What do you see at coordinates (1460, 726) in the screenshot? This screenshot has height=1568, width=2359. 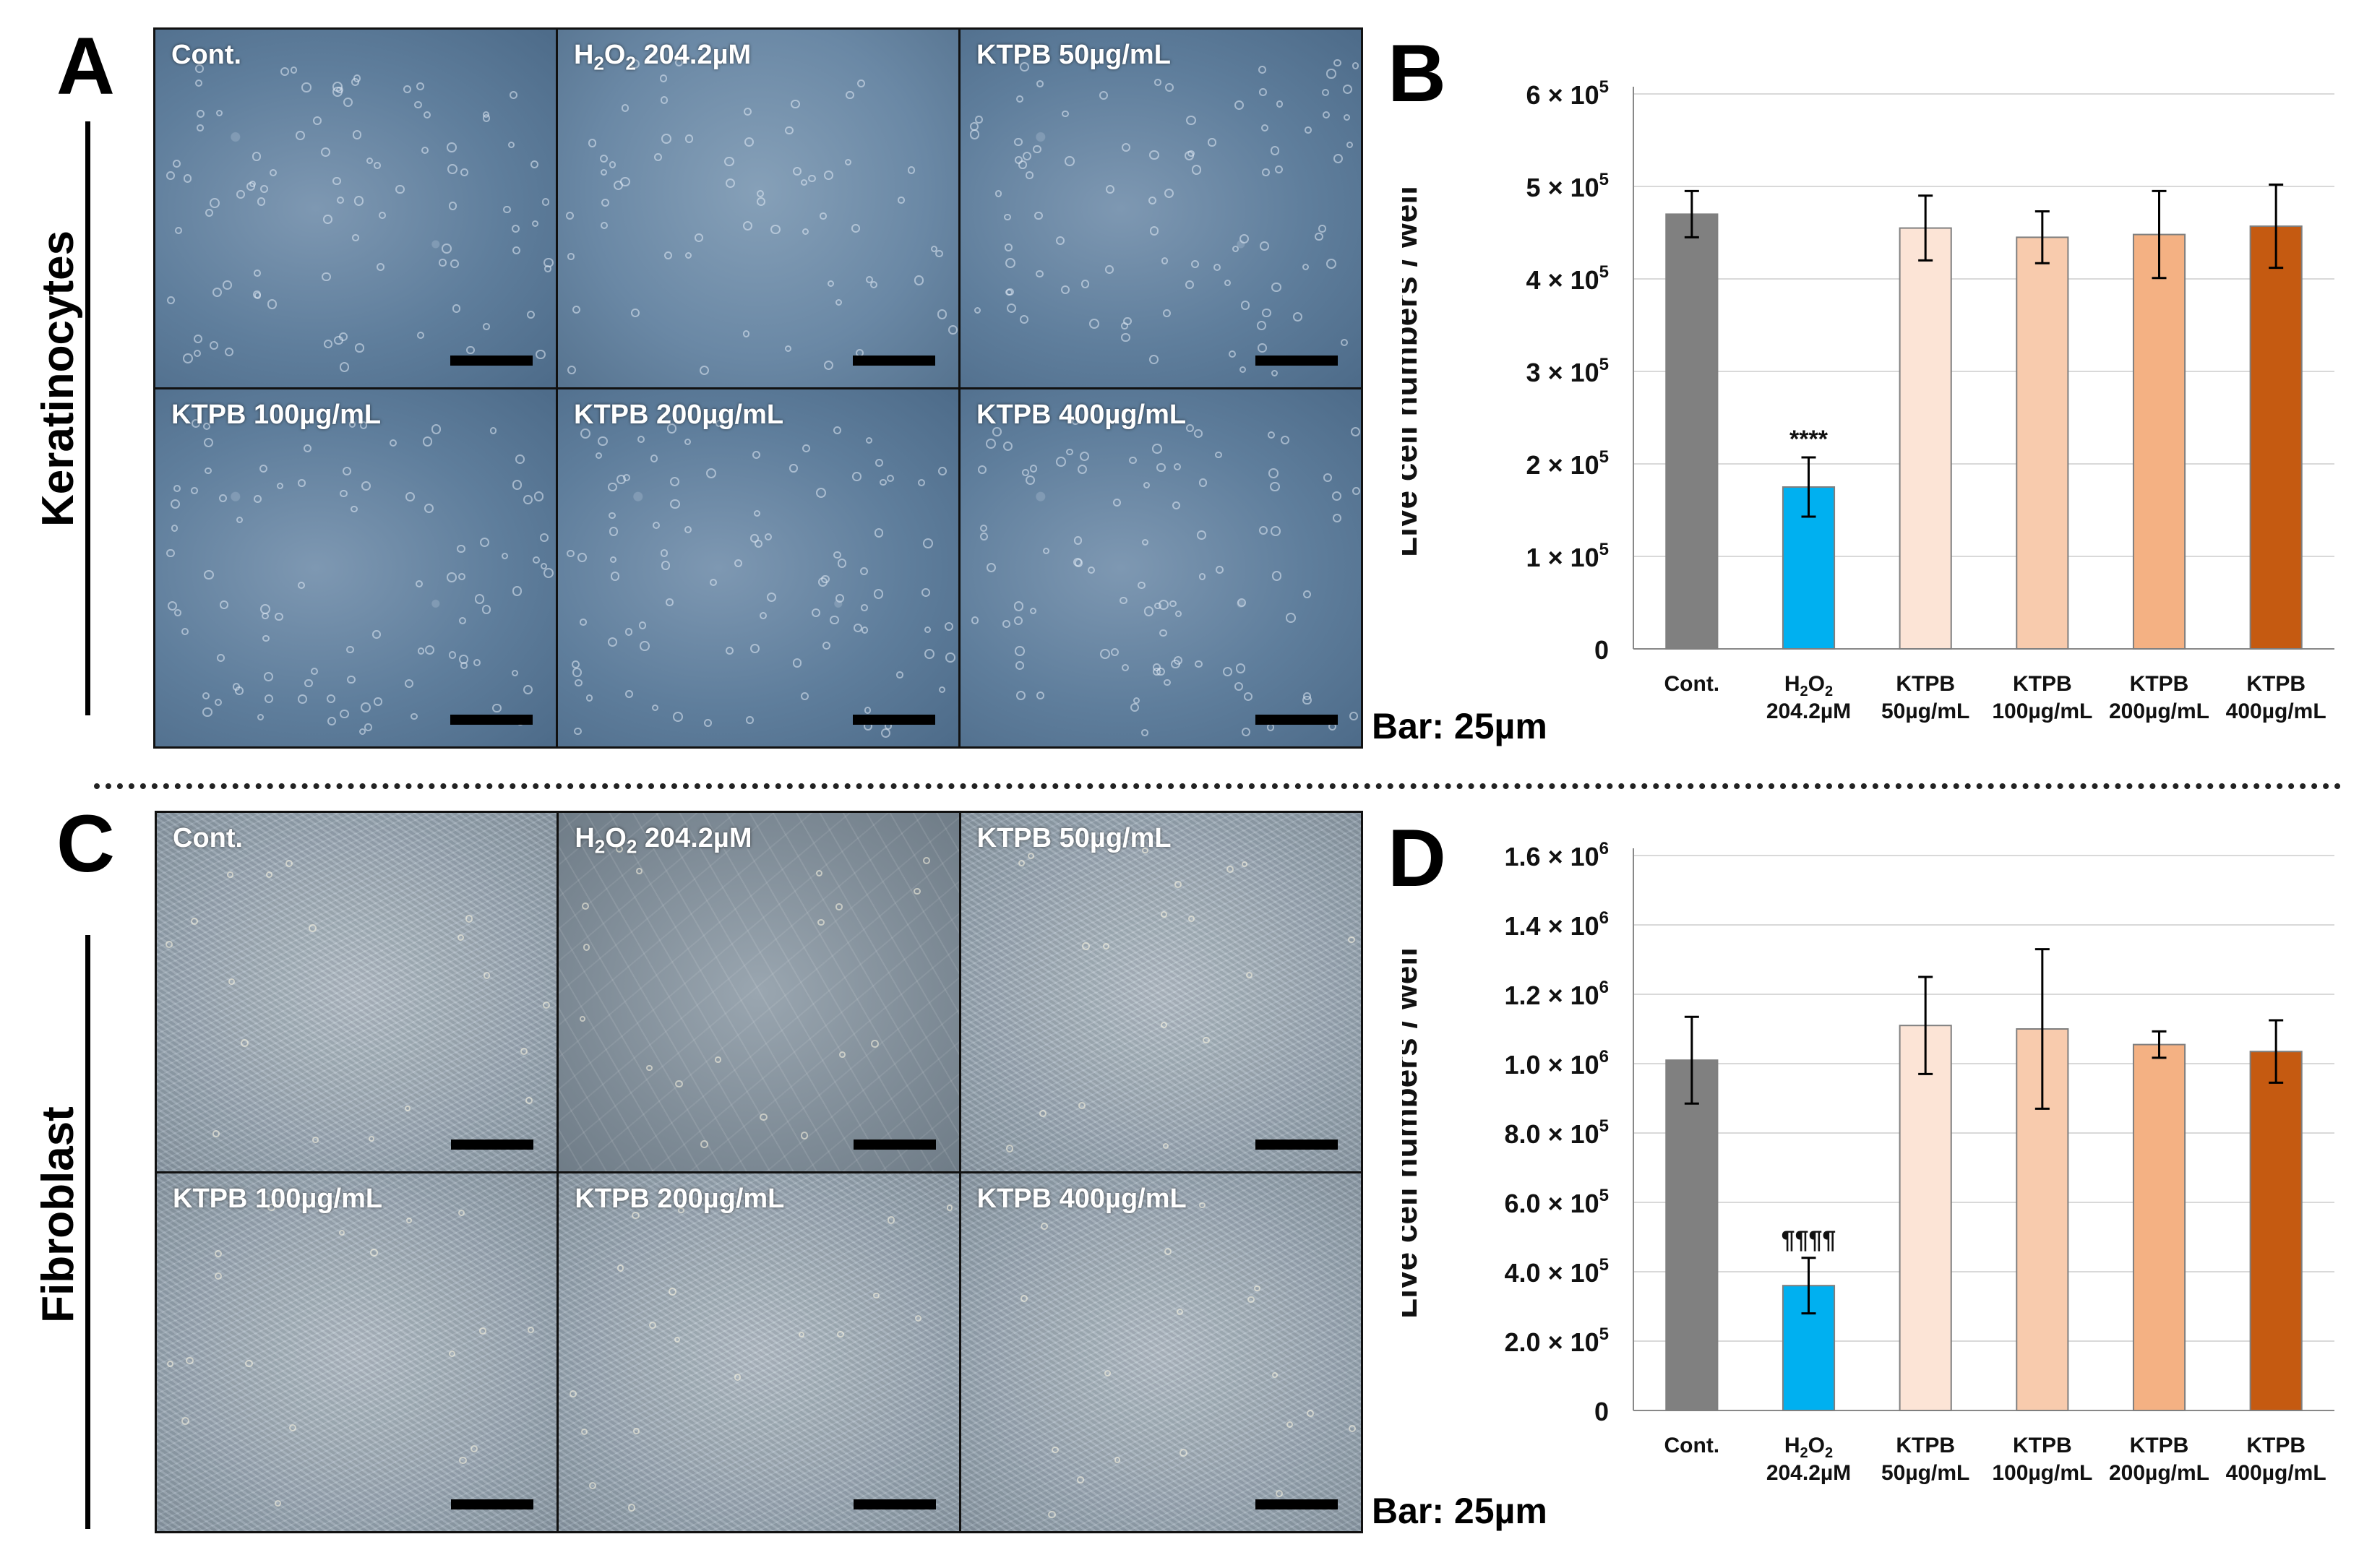 I see `scale-caption-top: Bar: 25µm` at bounding box center [1460, 726].